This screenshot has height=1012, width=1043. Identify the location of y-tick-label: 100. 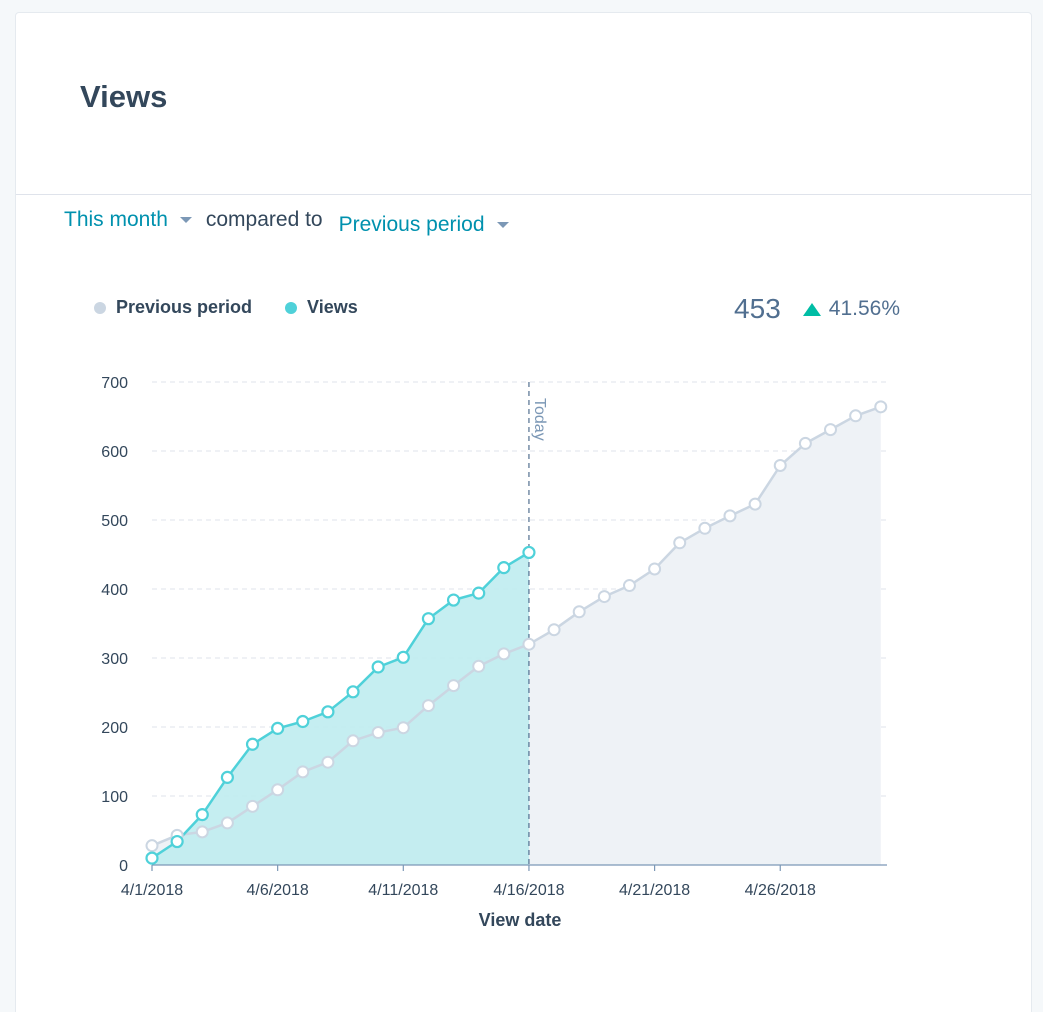
(114, 797).